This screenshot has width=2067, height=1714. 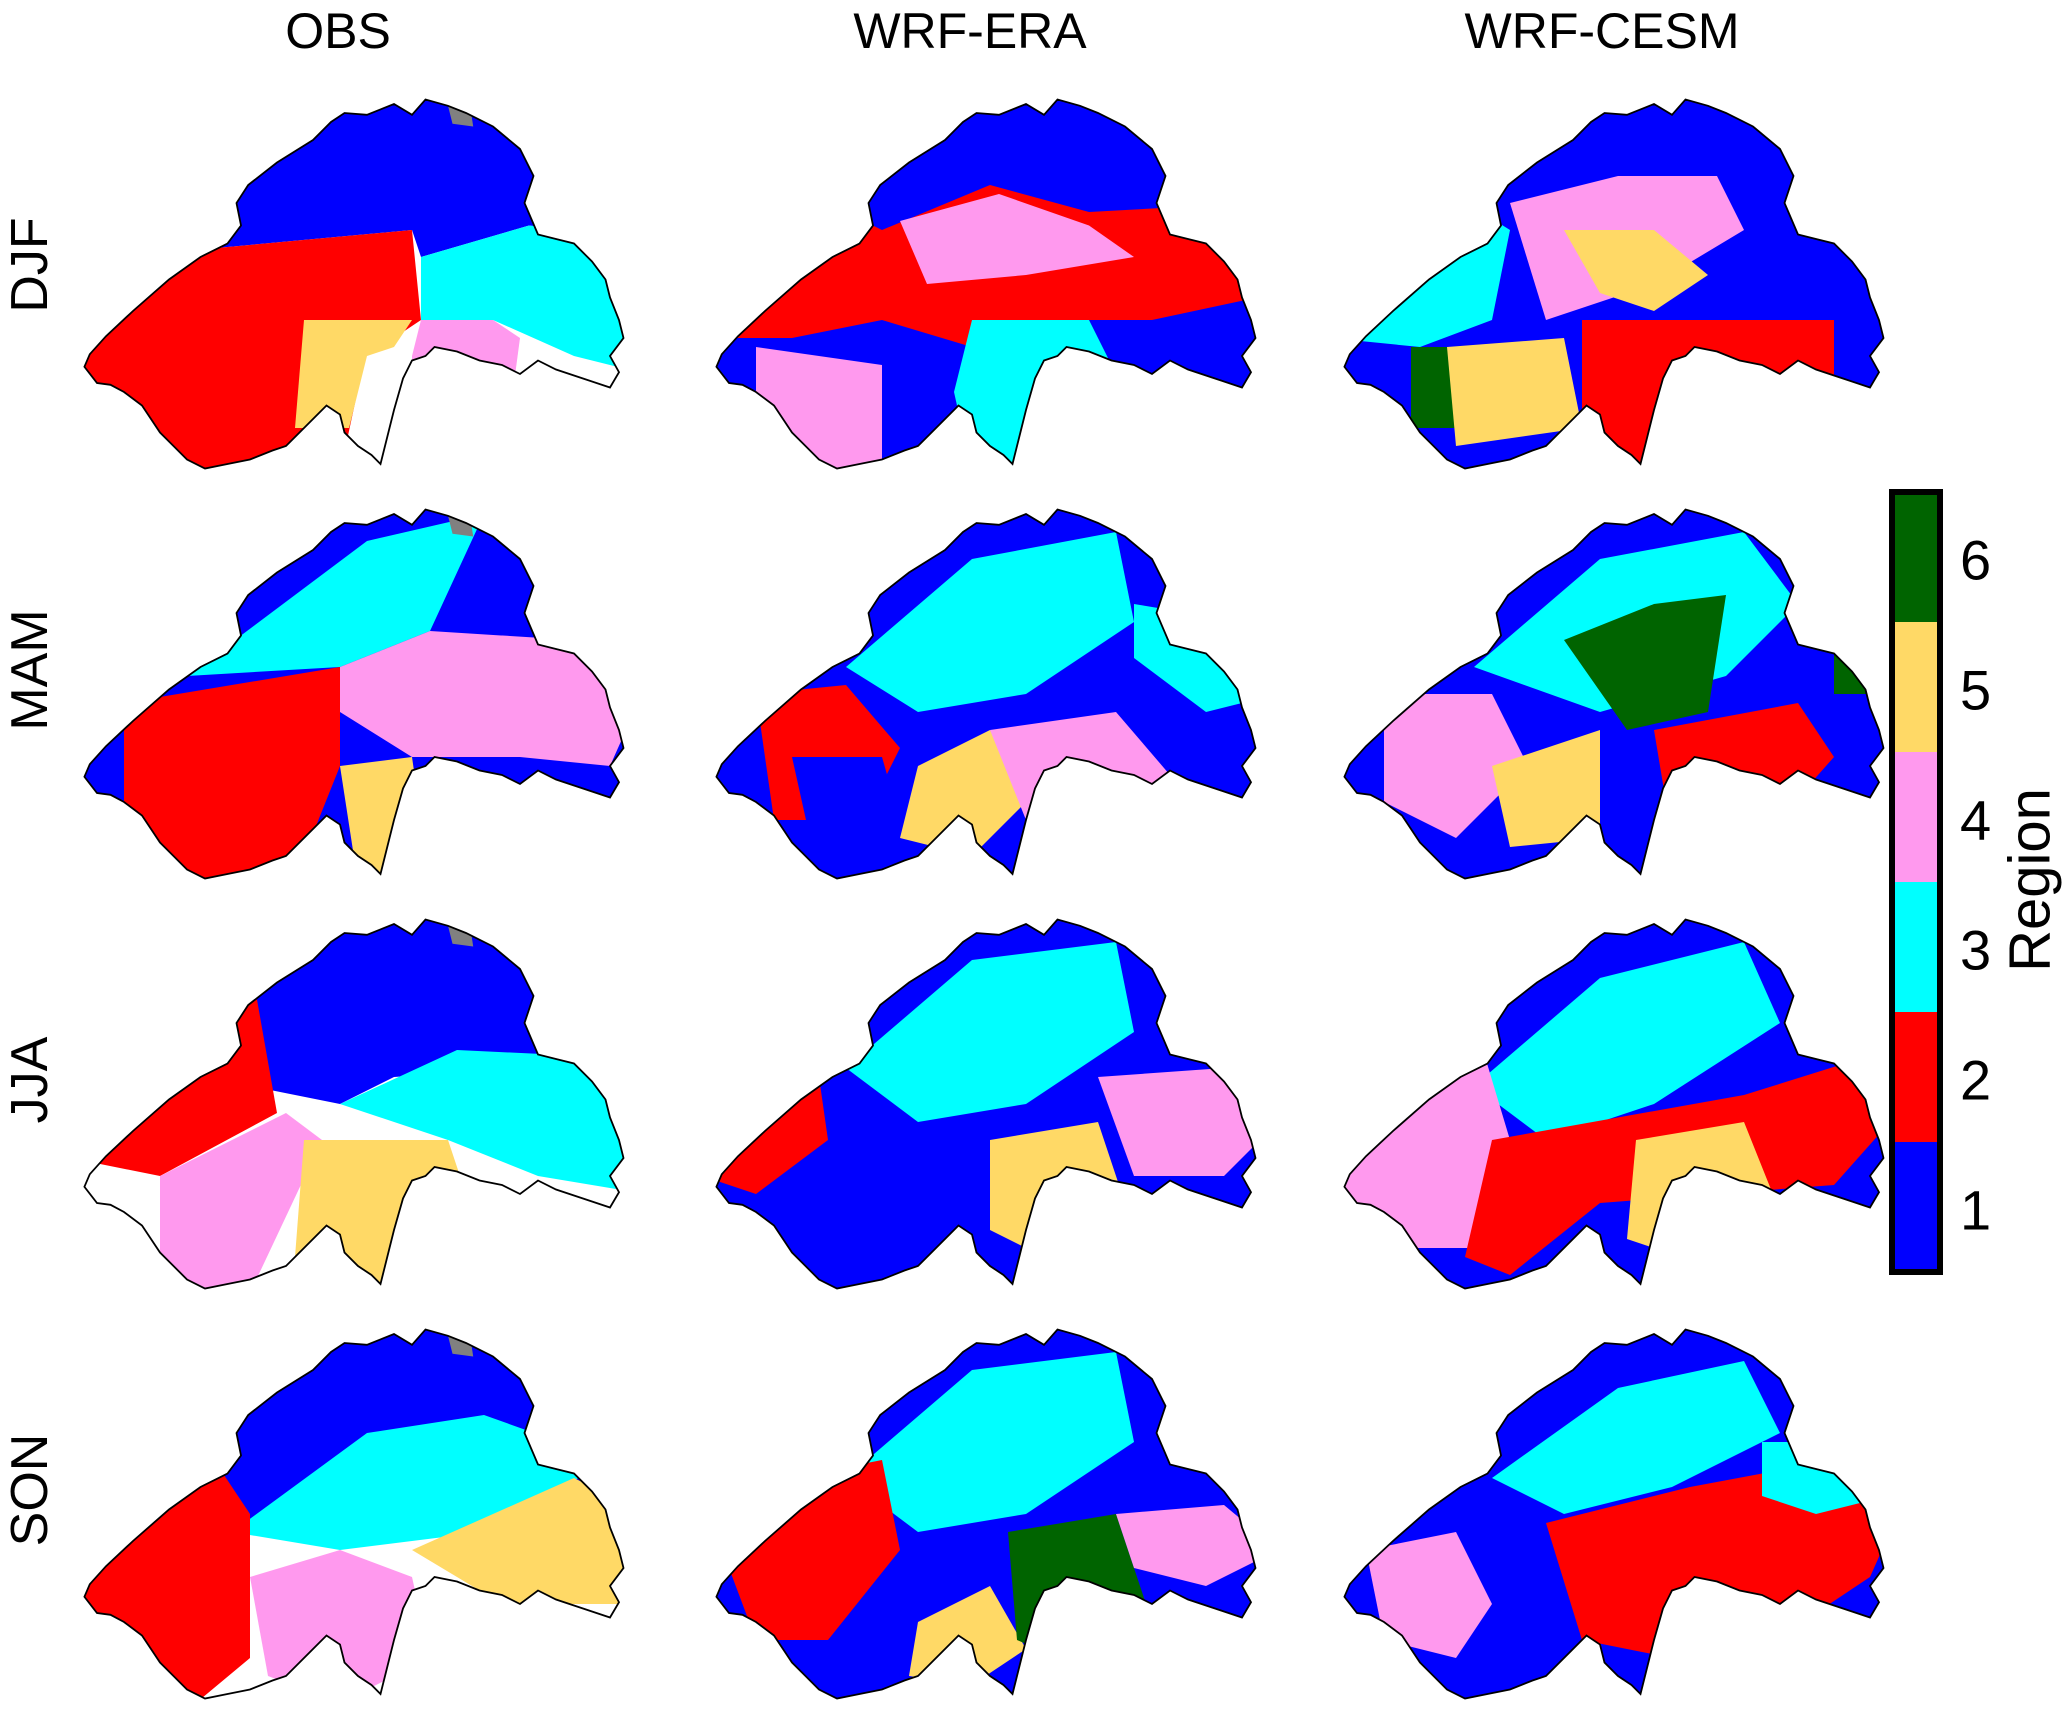 I want to click on map-son-obs, so click(x=354, y=1514).